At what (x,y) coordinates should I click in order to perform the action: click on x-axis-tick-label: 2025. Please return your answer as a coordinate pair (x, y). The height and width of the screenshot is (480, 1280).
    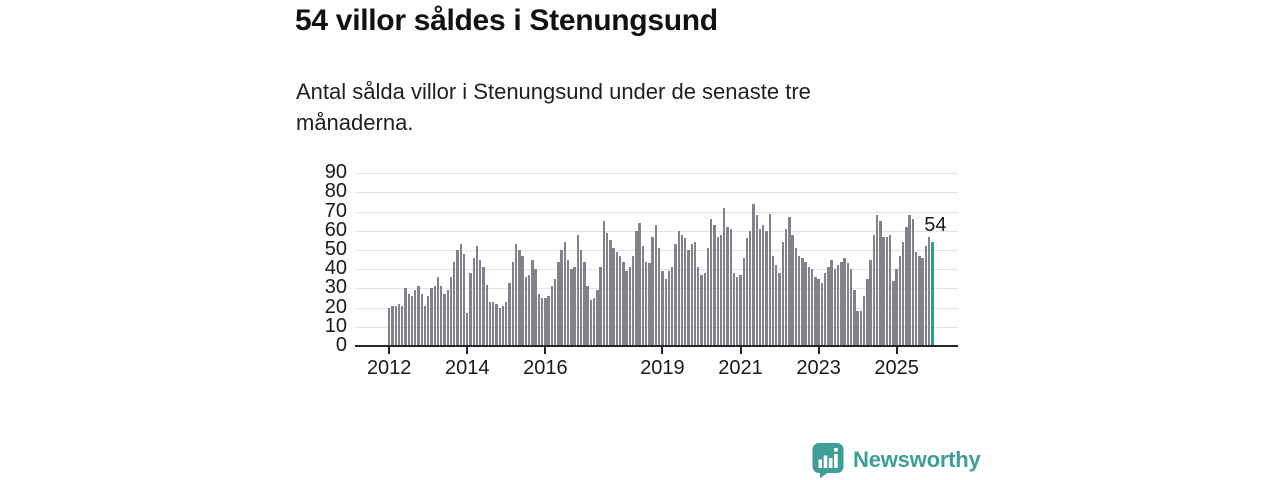
    Looking at the image, I should click on (896, 368).